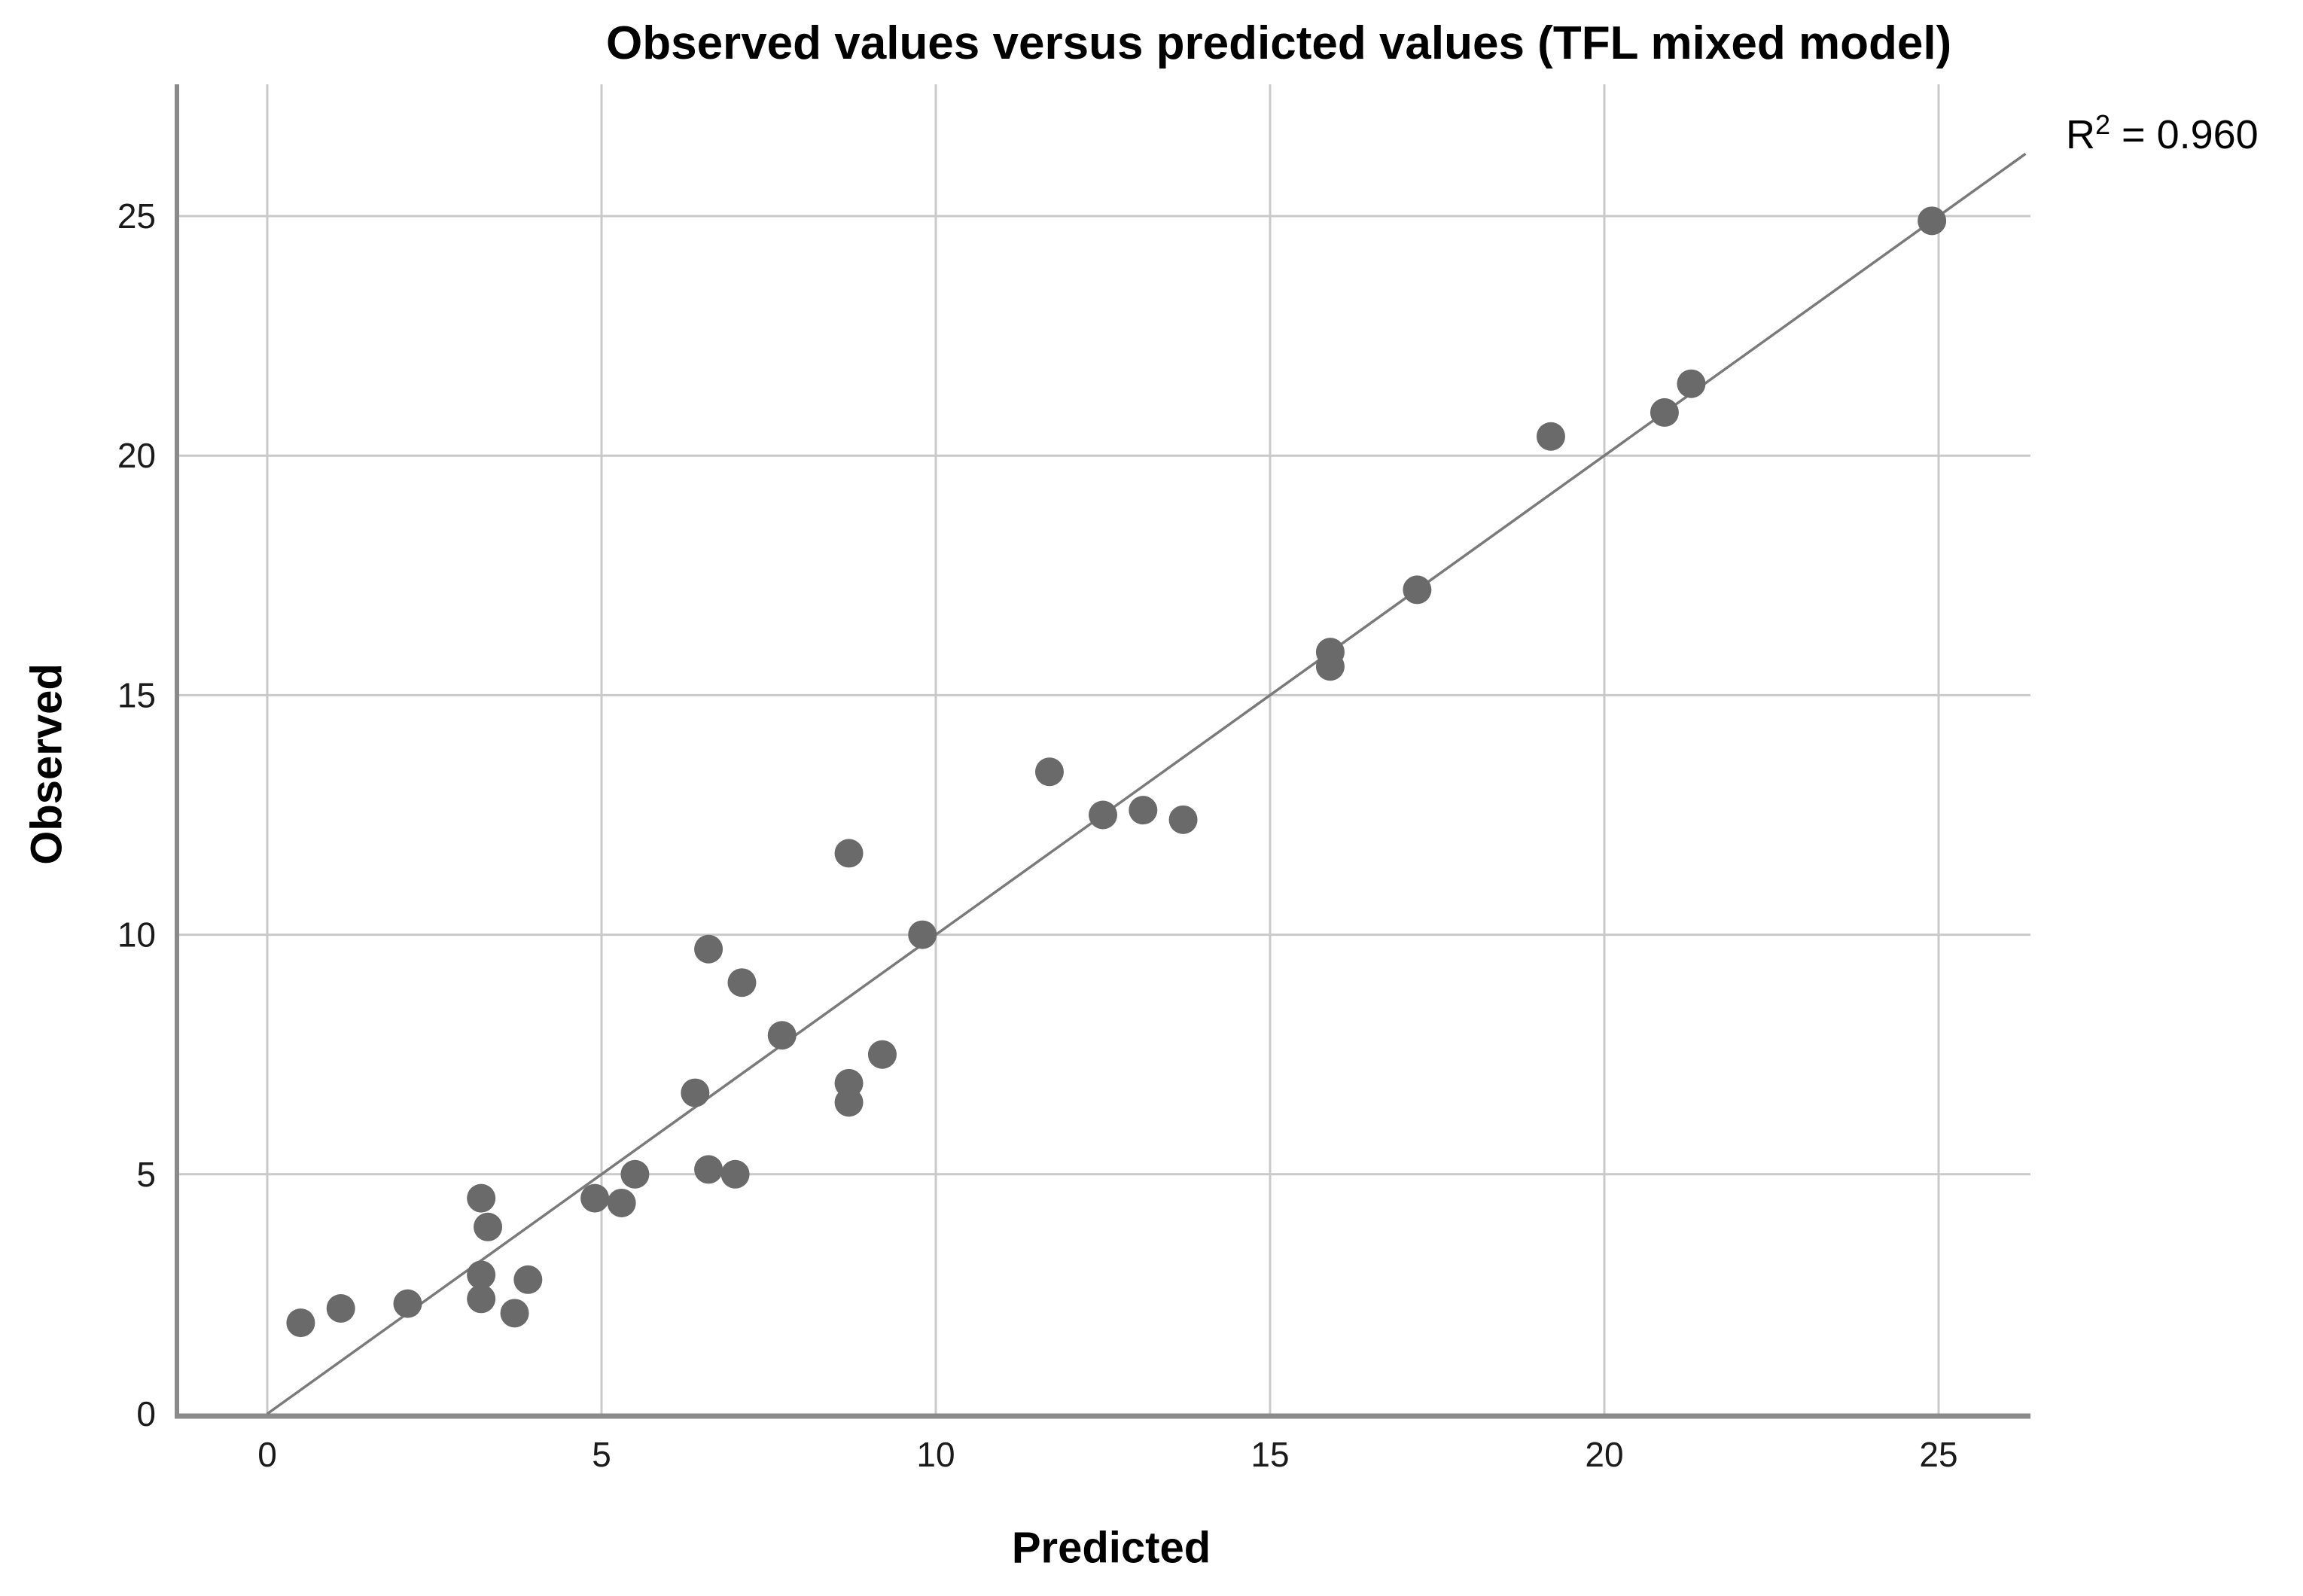  What do you see at coordinates (1270, 1455) in the screenshot?
I see `x-tick-label: 15` at bounding box center [1270, 1455].